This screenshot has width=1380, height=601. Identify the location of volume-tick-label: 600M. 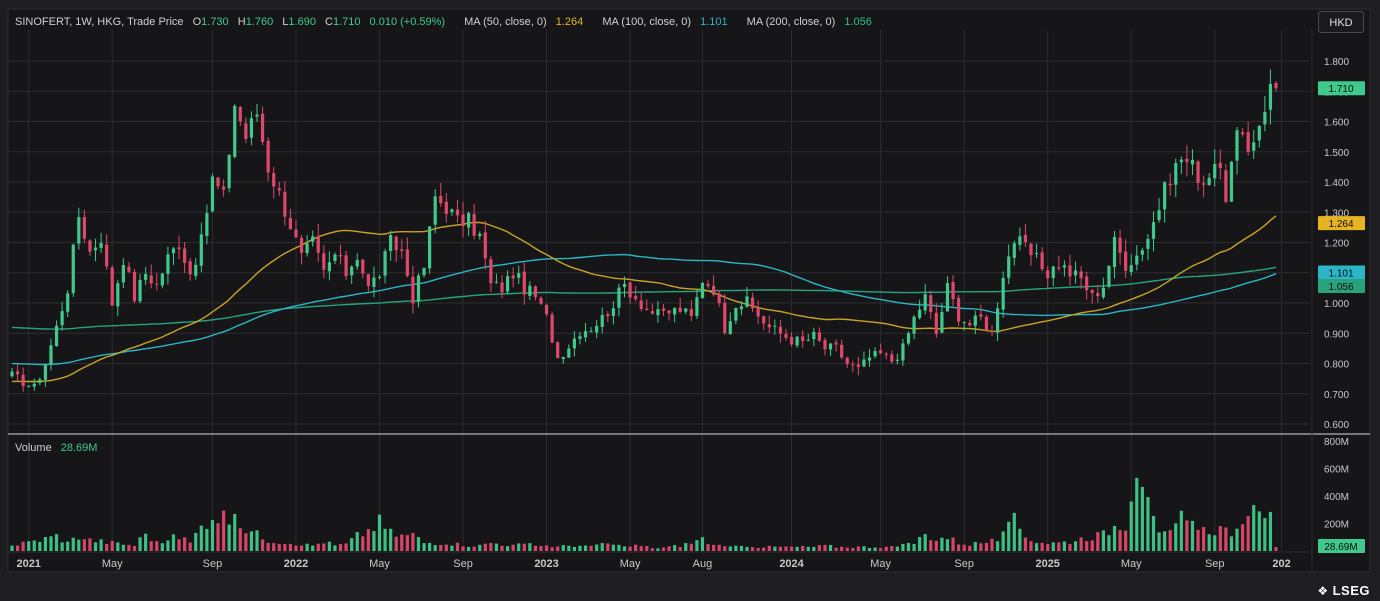
(1336, 470).